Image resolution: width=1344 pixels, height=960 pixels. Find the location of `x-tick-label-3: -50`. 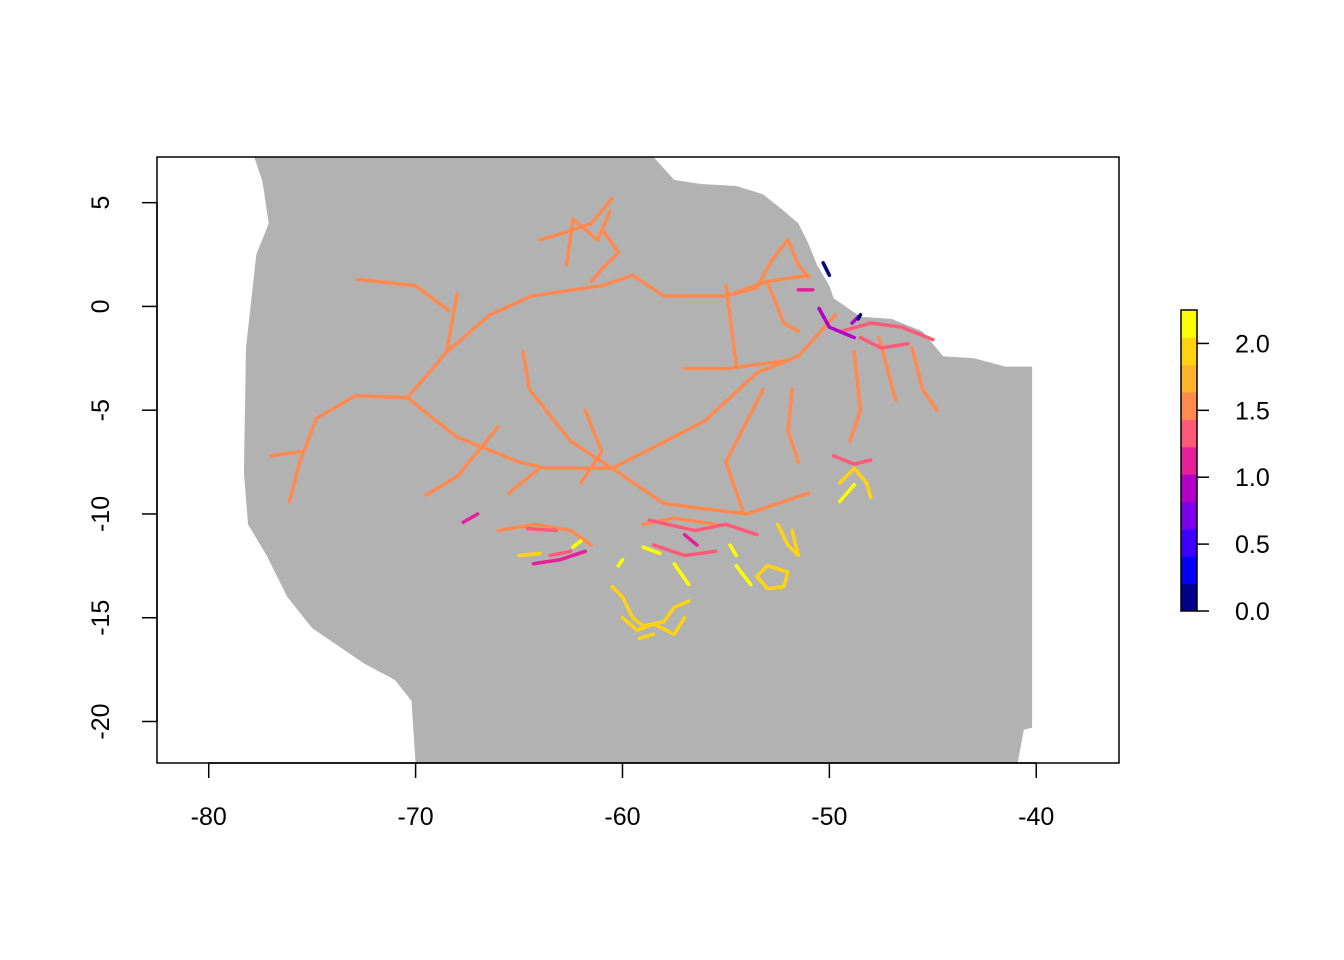

x-tick-label-3: -50 is located at coordinates (829, 817).